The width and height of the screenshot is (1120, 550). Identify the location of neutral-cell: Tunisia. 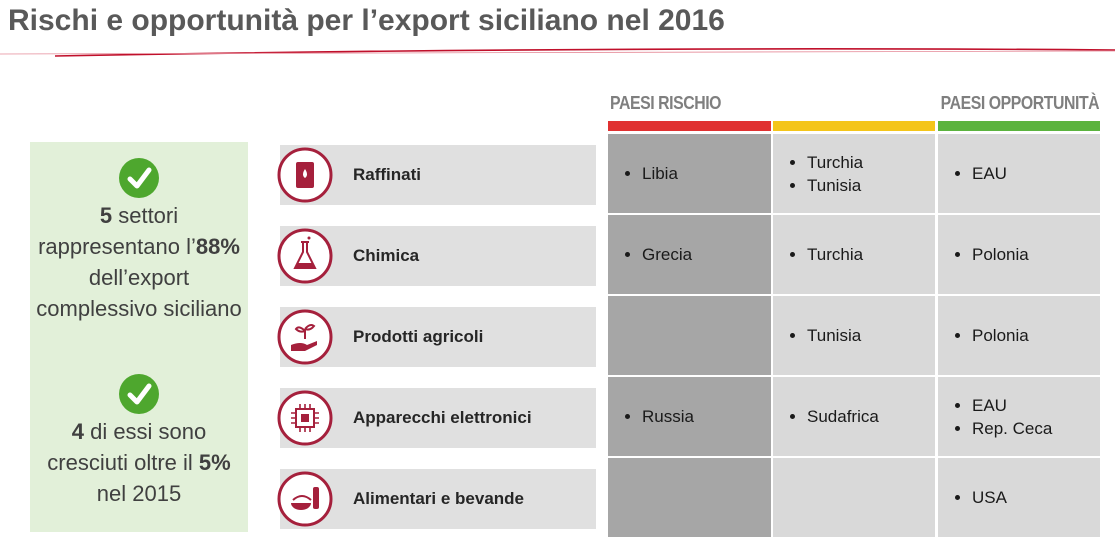
(854, 335).